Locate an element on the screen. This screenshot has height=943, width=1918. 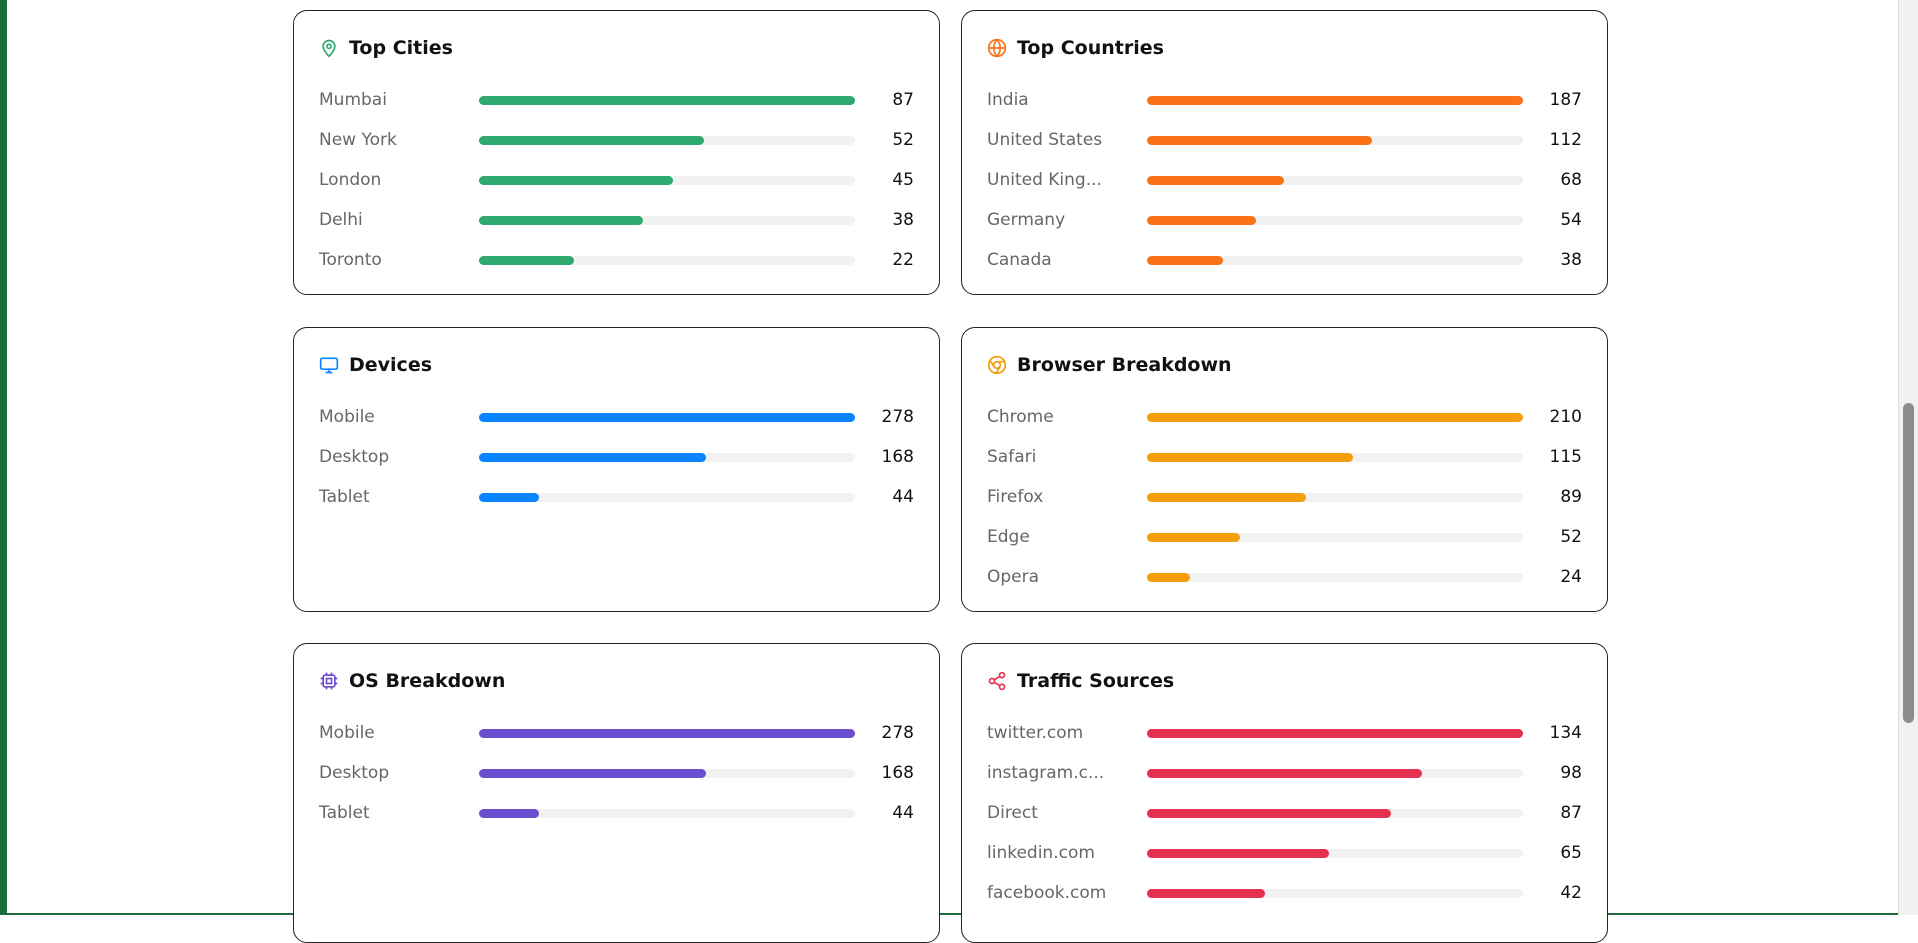
bar-row: Safari 115 is located at coordinates (1284, 457).